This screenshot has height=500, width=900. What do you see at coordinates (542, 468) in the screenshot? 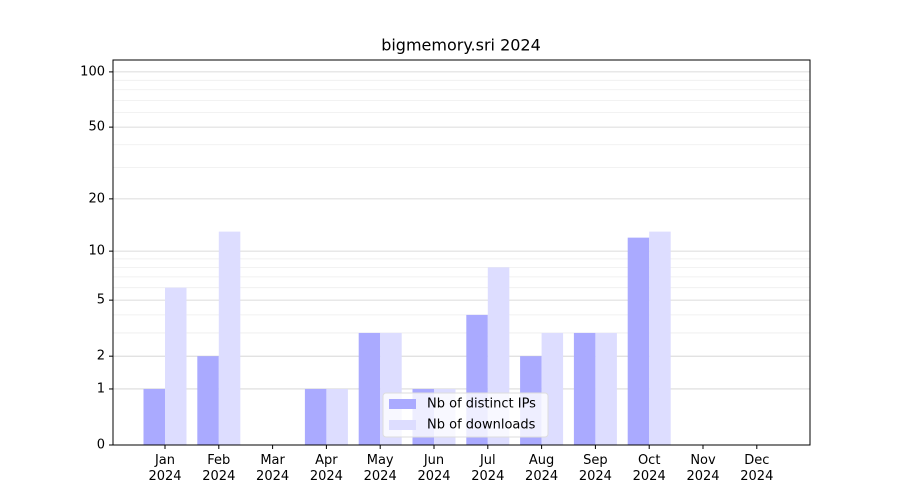
I see `x-tick-label: Aug 2024` at bounding box center [542, 468].